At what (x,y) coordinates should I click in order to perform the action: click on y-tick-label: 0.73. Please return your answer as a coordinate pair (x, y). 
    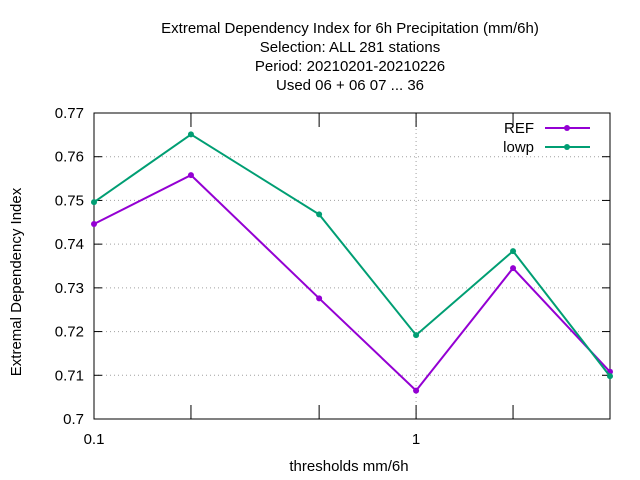
    Looking at the image, I should click on (69, 288).